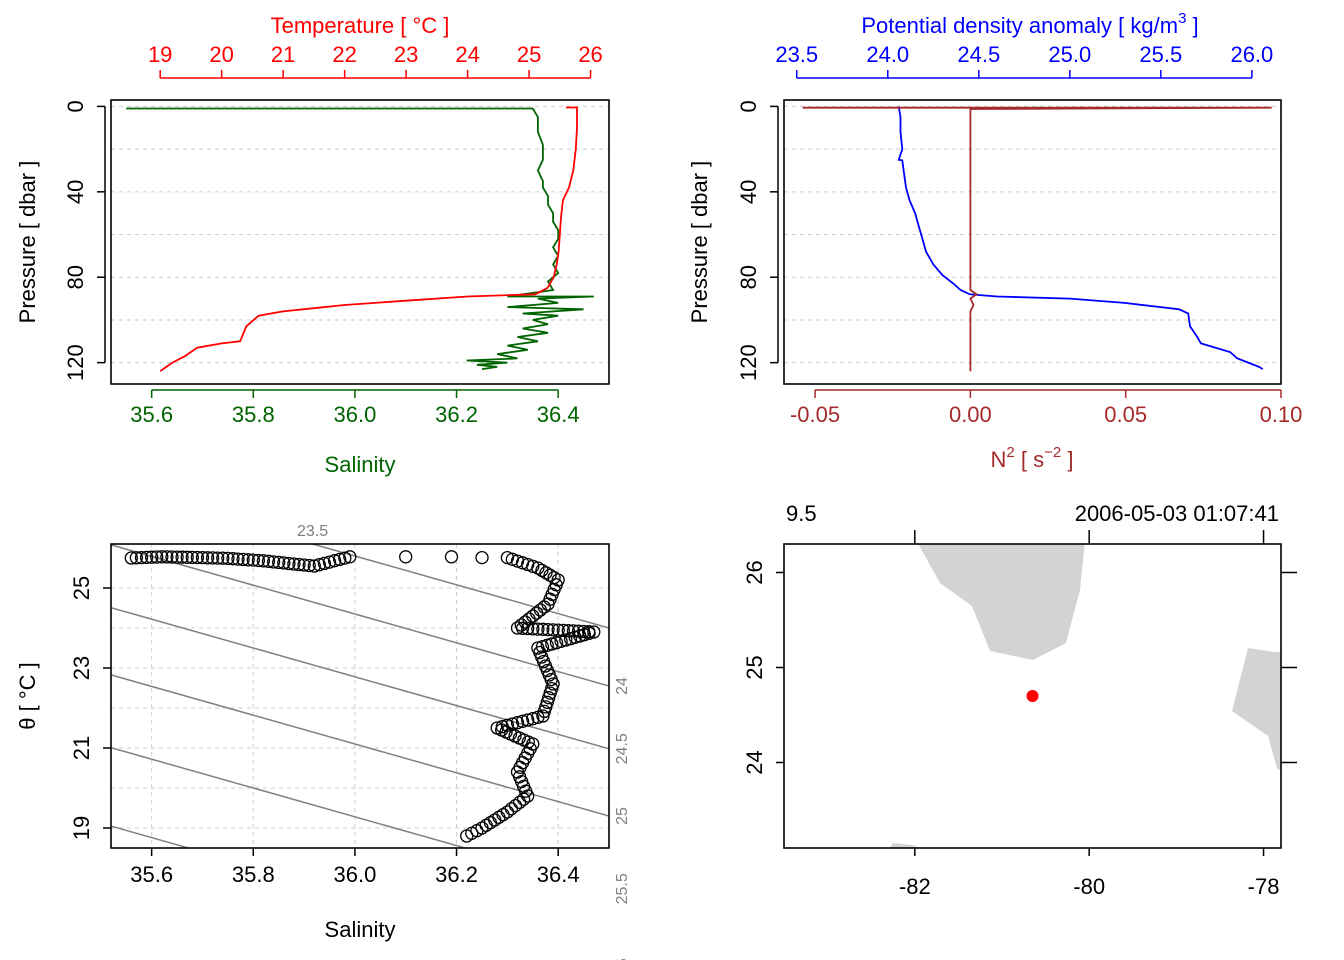 This screenshot has height=960, width=1344. I want to click on grid, so click(1032, 234).